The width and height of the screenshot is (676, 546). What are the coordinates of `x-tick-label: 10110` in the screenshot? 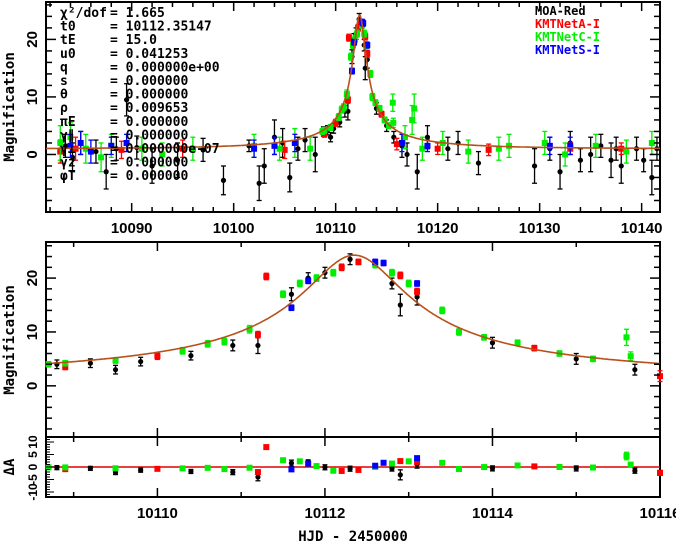 It's located at (157, 513).